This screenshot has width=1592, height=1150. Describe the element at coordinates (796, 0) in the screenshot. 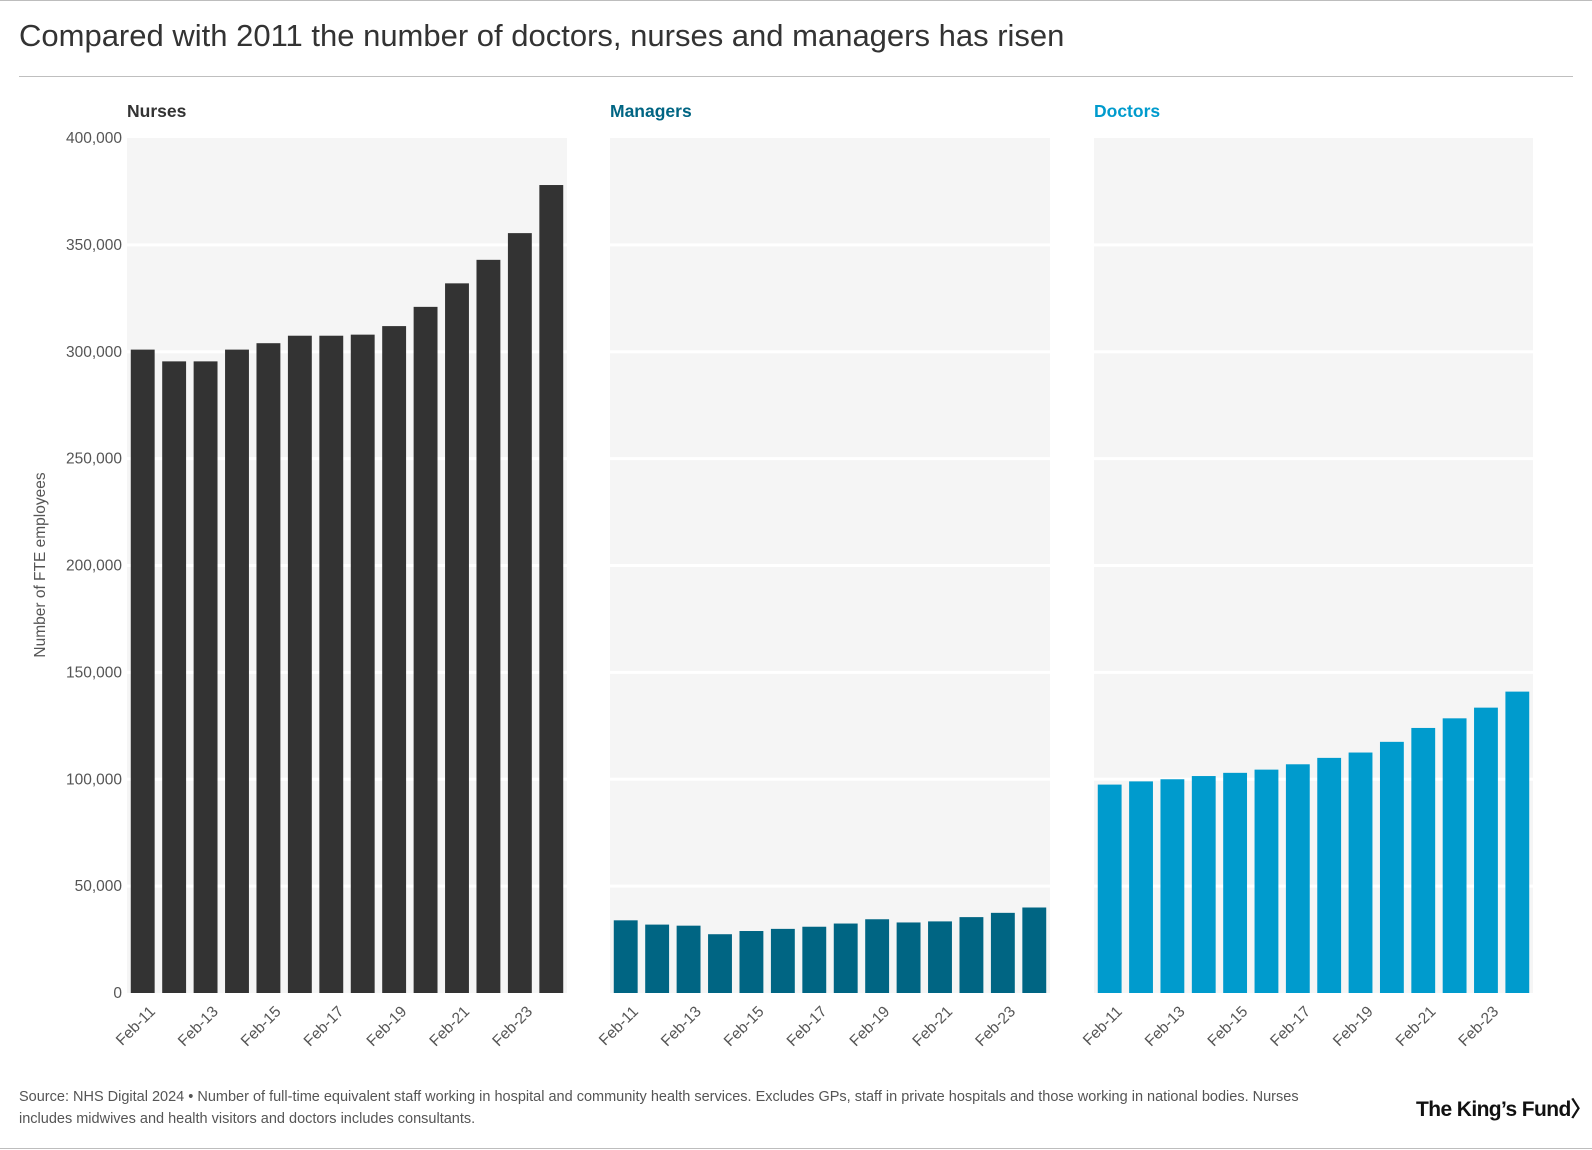

I see `top-border` at that location.